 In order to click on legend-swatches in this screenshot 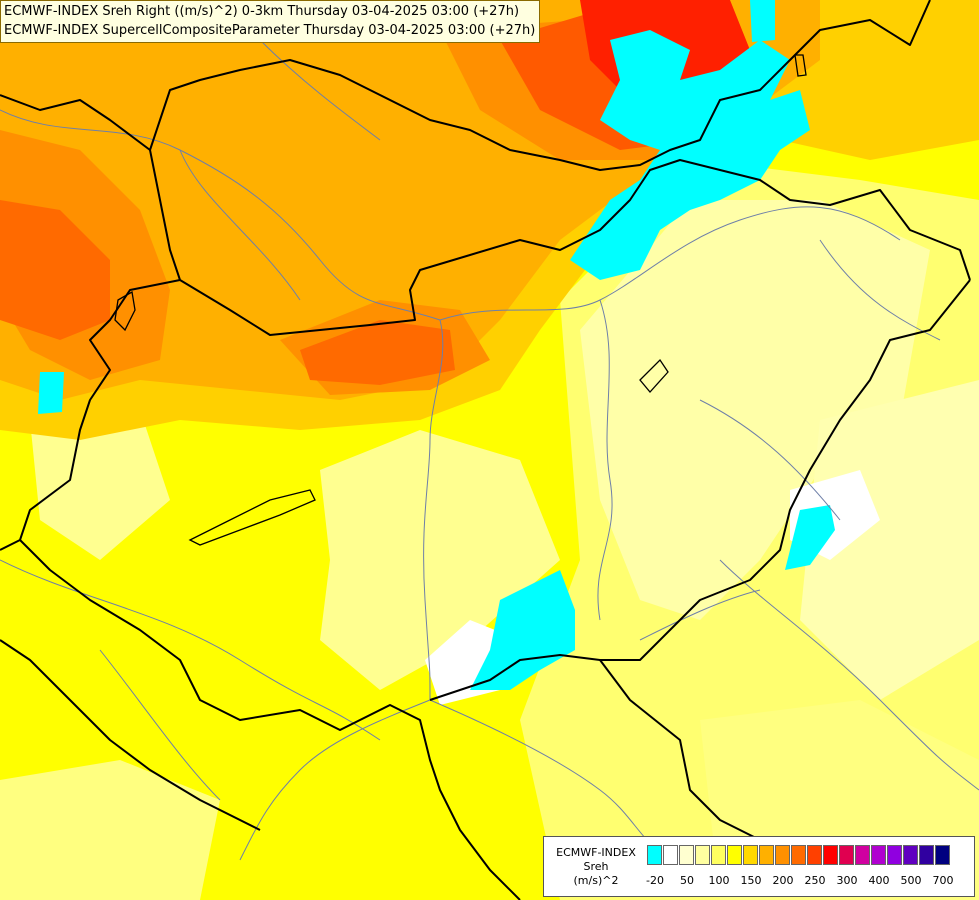, I will do `click(799, 855)`.